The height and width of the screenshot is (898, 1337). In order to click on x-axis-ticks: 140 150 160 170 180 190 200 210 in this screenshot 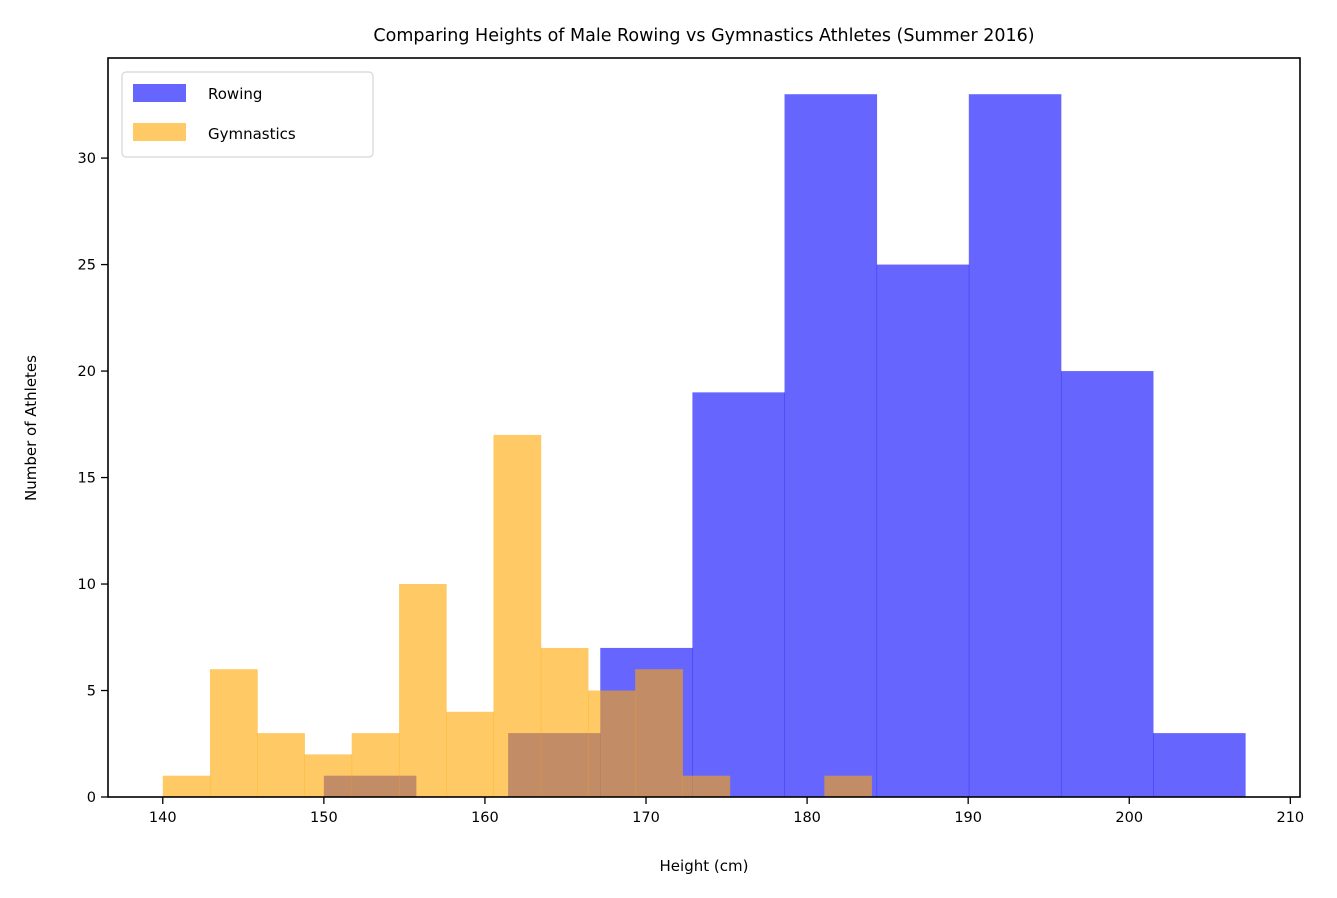, I will do `click(726, 811)`.